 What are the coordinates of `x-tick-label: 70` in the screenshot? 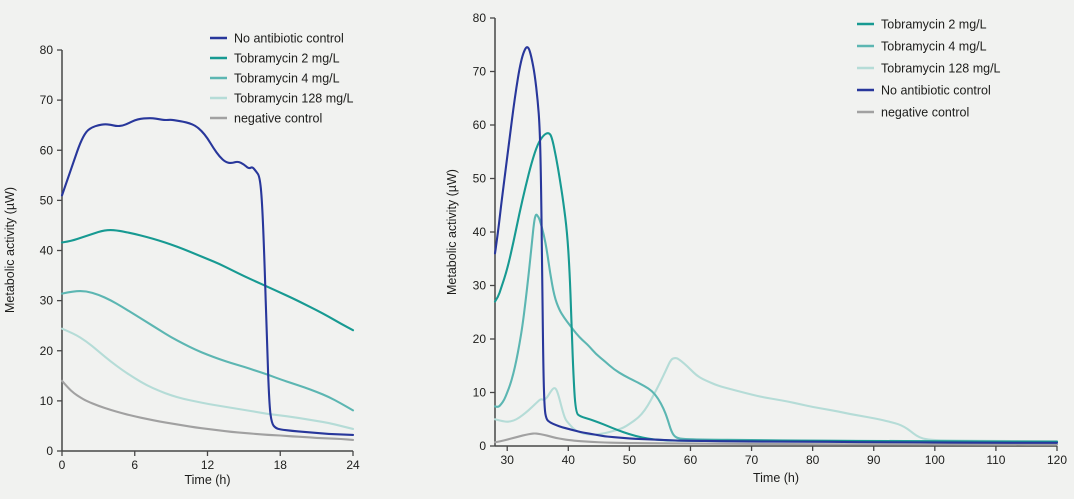 It's located at (752, 460).